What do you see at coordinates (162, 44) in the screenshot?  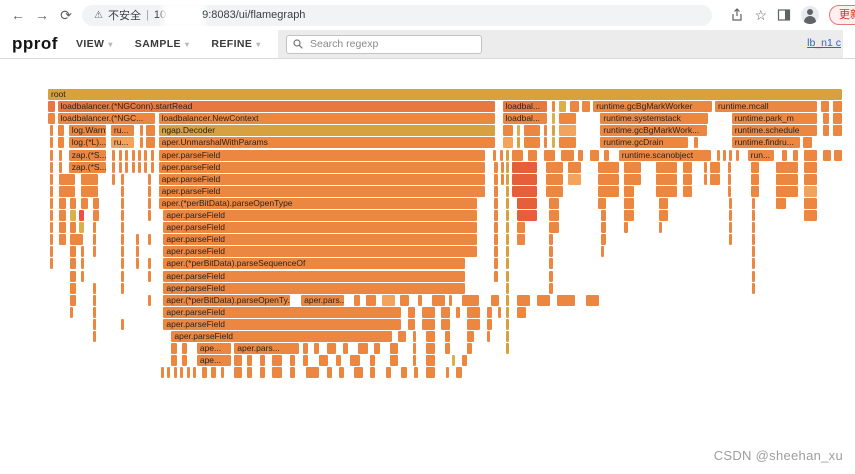 I see `menu-sample: SAMPLE ▾` at bounding box center [162, 44].